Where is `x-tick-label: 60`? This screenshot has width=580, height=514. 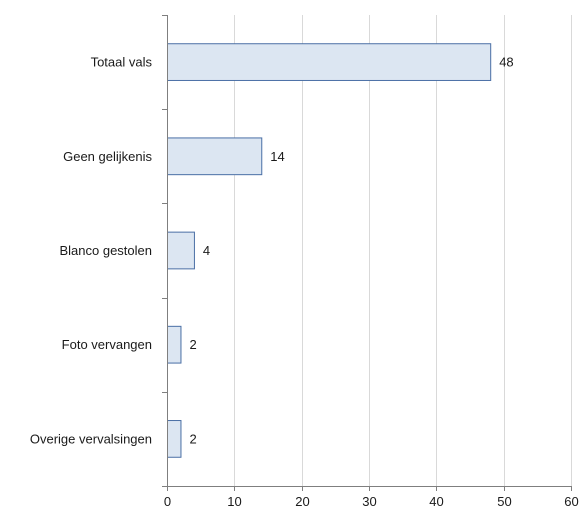
x-tick-label: 60 is located at coordinates (571, 501).